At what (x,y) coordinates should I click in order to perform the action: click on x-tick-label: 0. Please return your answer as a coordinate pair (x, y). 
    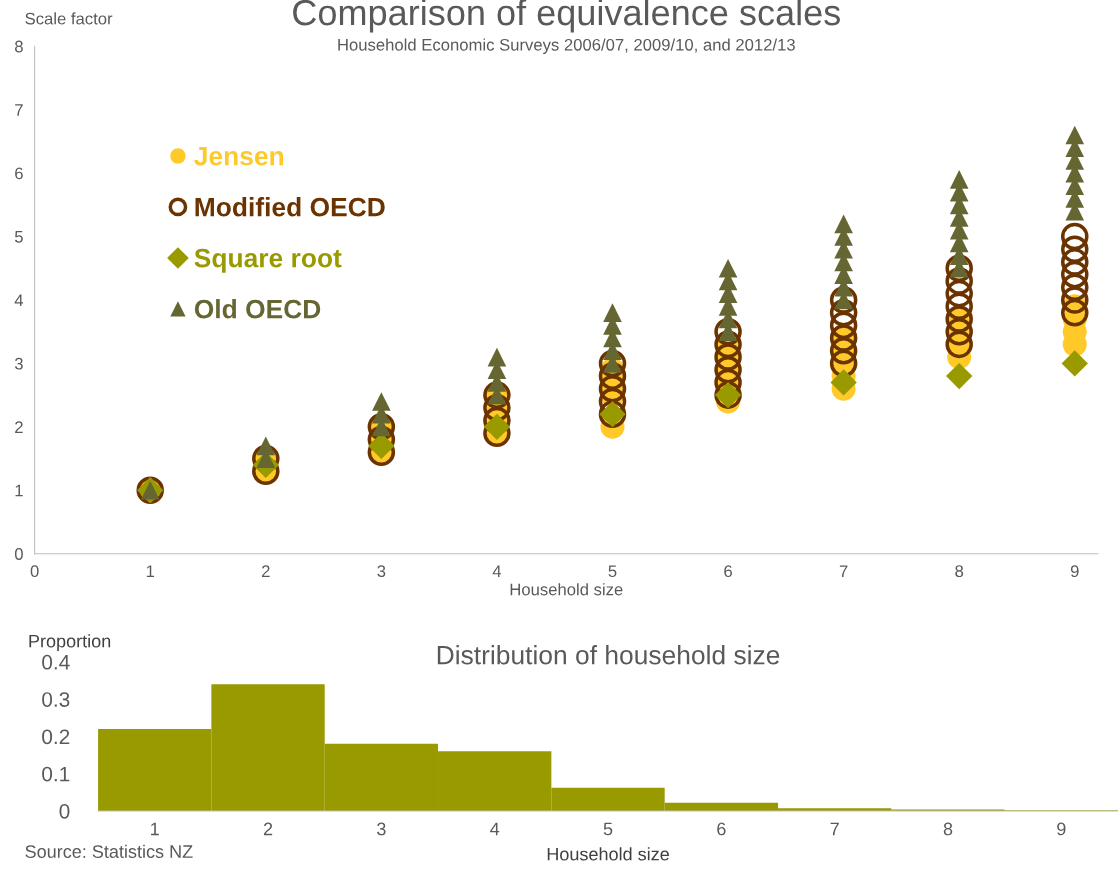
    Looking at the image, I should click on (34, 571).